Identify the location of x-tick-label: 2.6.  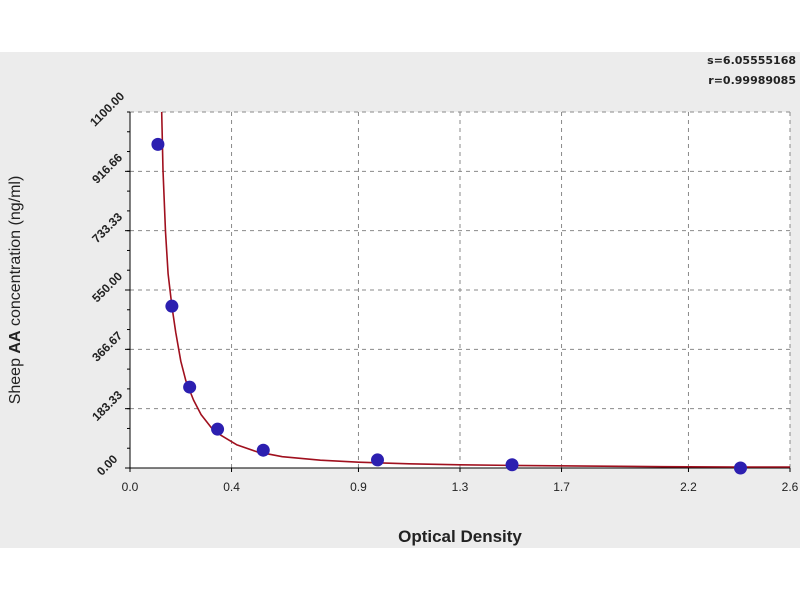
(790, 487).